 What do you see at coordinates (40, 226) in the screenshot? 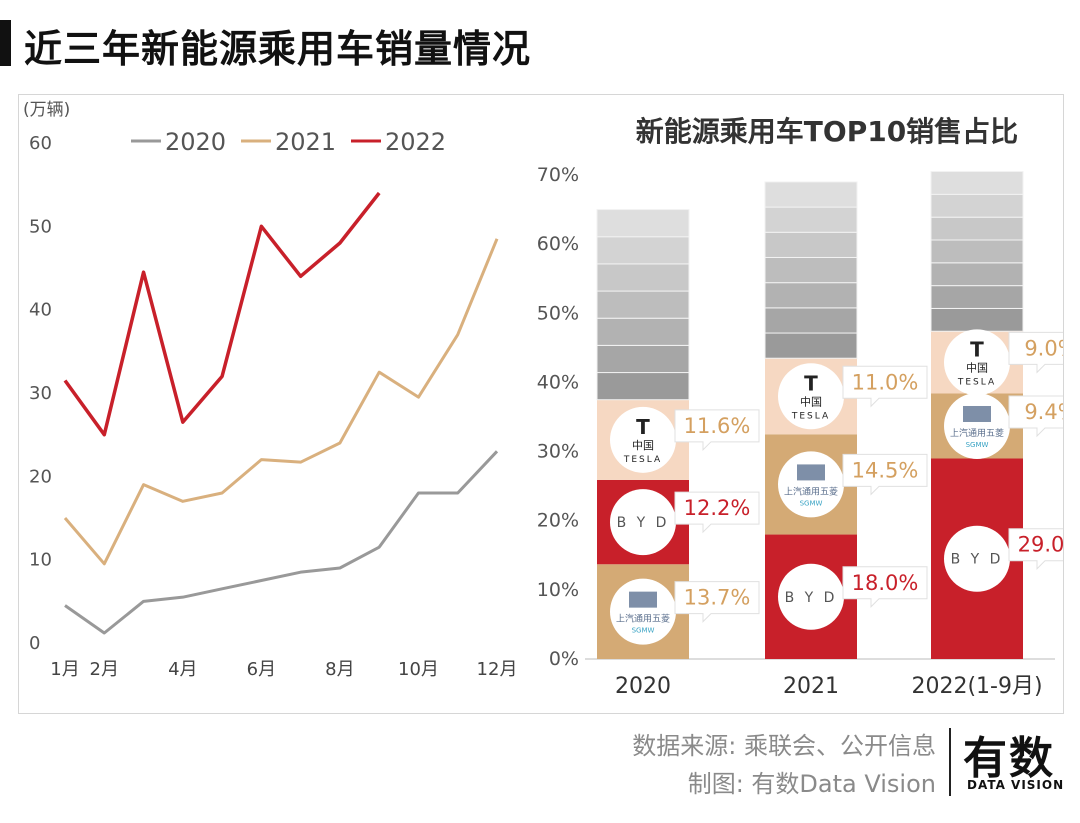
I see `y-tick-label: 50` at bounding box center [40, 226].